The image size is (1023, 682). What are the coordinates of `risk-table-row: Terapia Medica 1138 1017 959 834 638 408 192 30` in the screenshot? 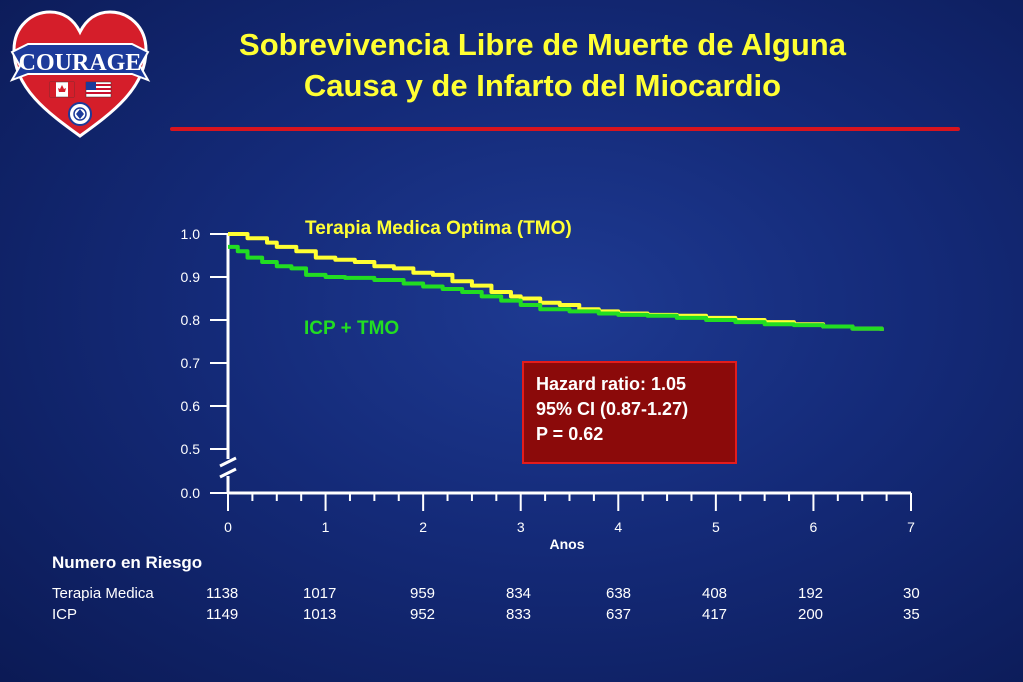 It's located at (511, 595).